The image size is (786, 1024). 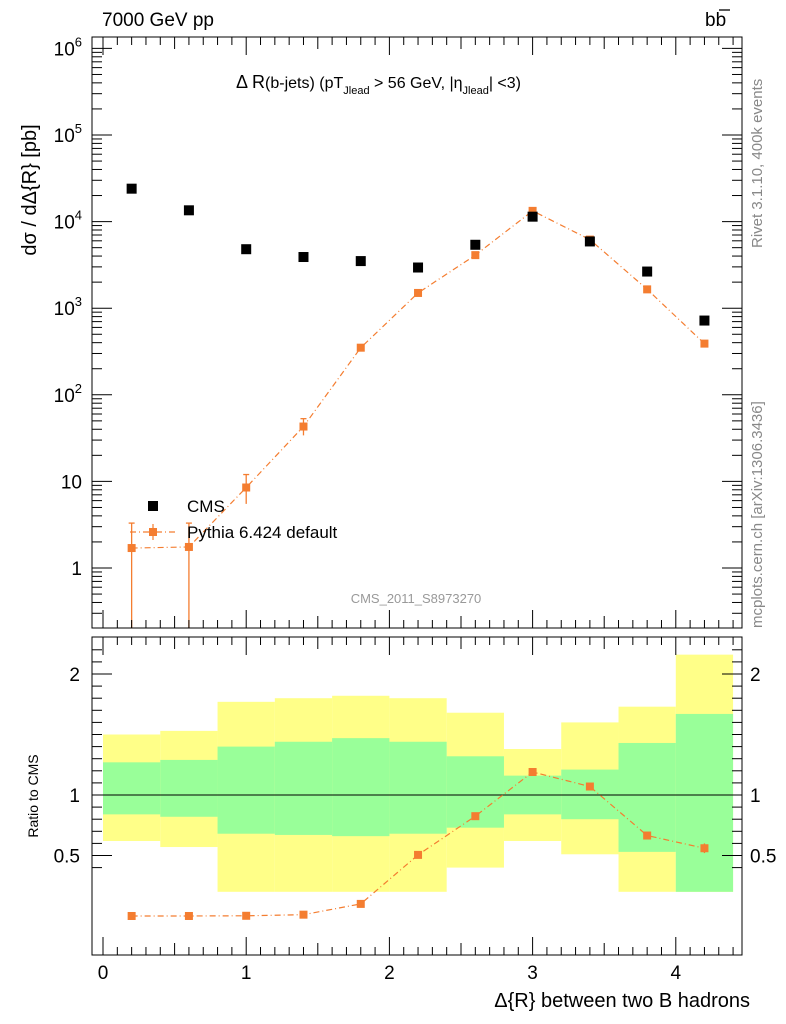 What do you see at coordinates (246, 973) in the screenshot?
I see `ratio-xtick-label: 1` at bounding box center [246, 973].